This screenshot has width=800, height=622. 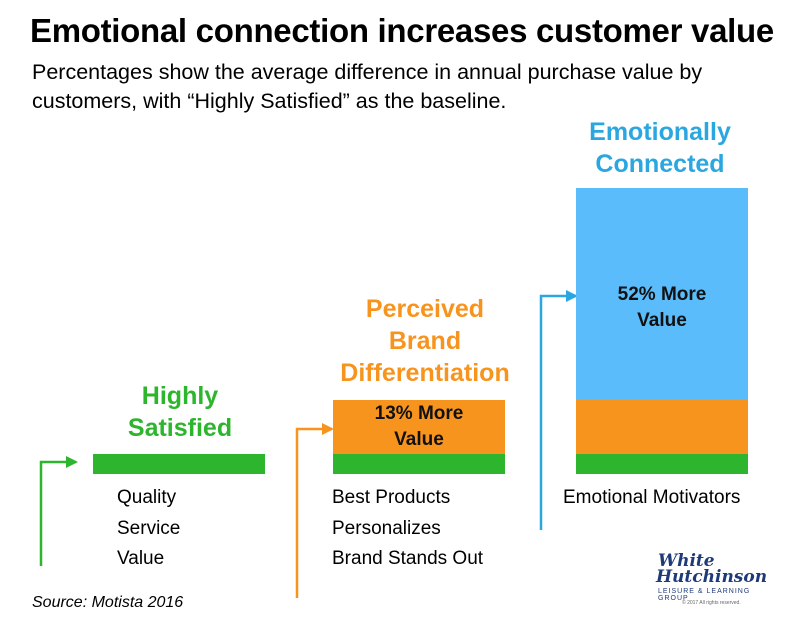 I want to click on driver-item: Emotional Motivators, so click(x=652, y=497).